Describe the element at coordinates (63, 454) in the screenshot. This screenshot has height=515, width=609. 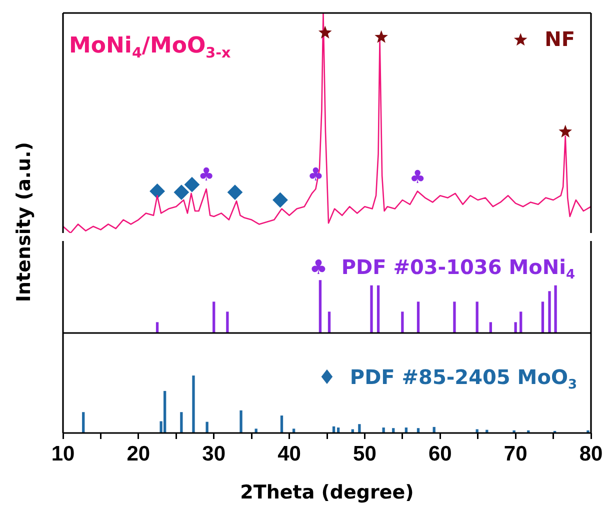
I see `x-tick-label: 10` at that location.